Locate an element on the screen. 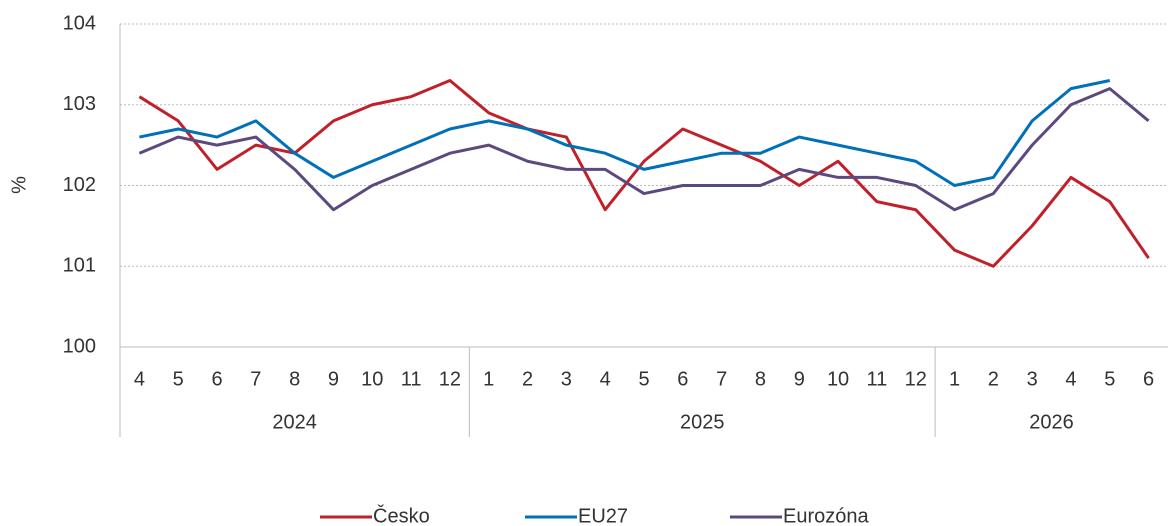 This screenshot has height=526, width=1169. y-tick-label: 102 is located at coordinates (79, 185).